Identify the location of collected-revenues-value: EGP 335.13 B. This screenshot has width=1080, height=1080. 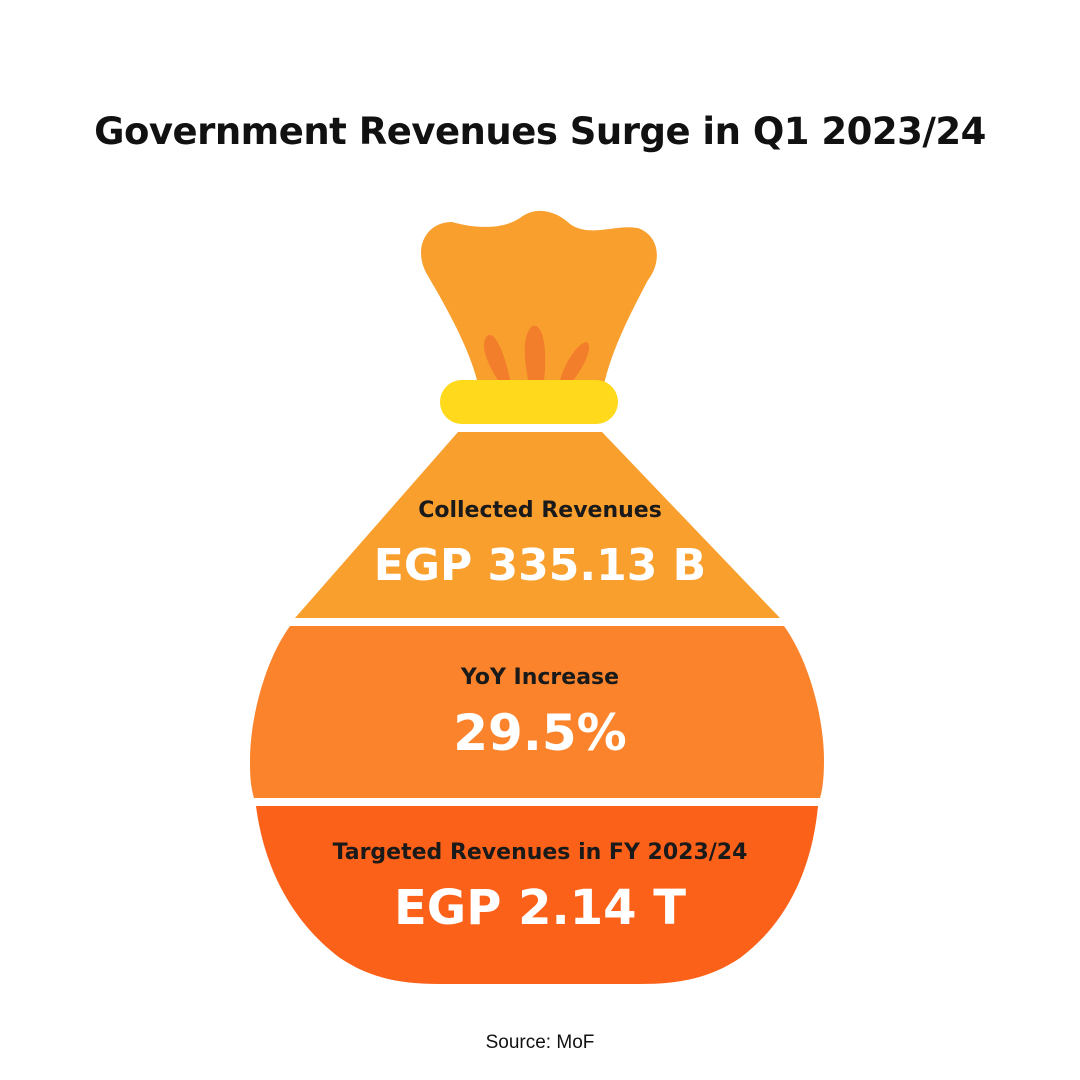
(540, 565).